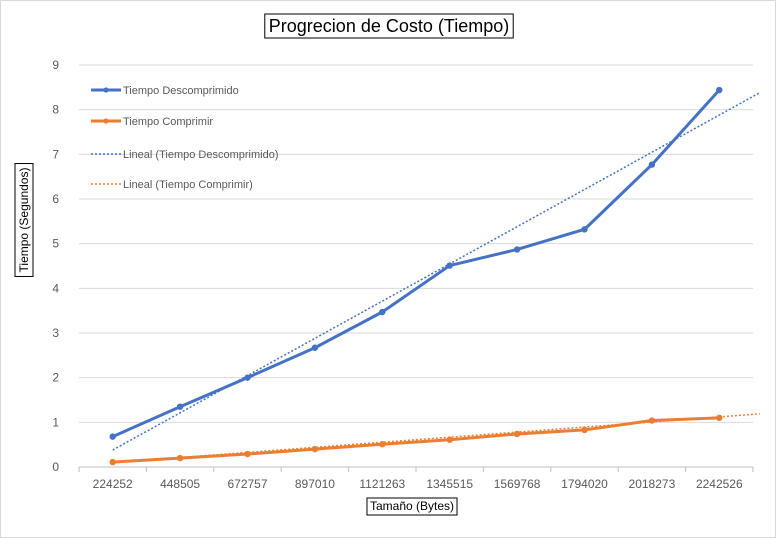  Describe the element at coordinates (55, 467) in the screenshot. I see `y-tick-label: 0` at that location.